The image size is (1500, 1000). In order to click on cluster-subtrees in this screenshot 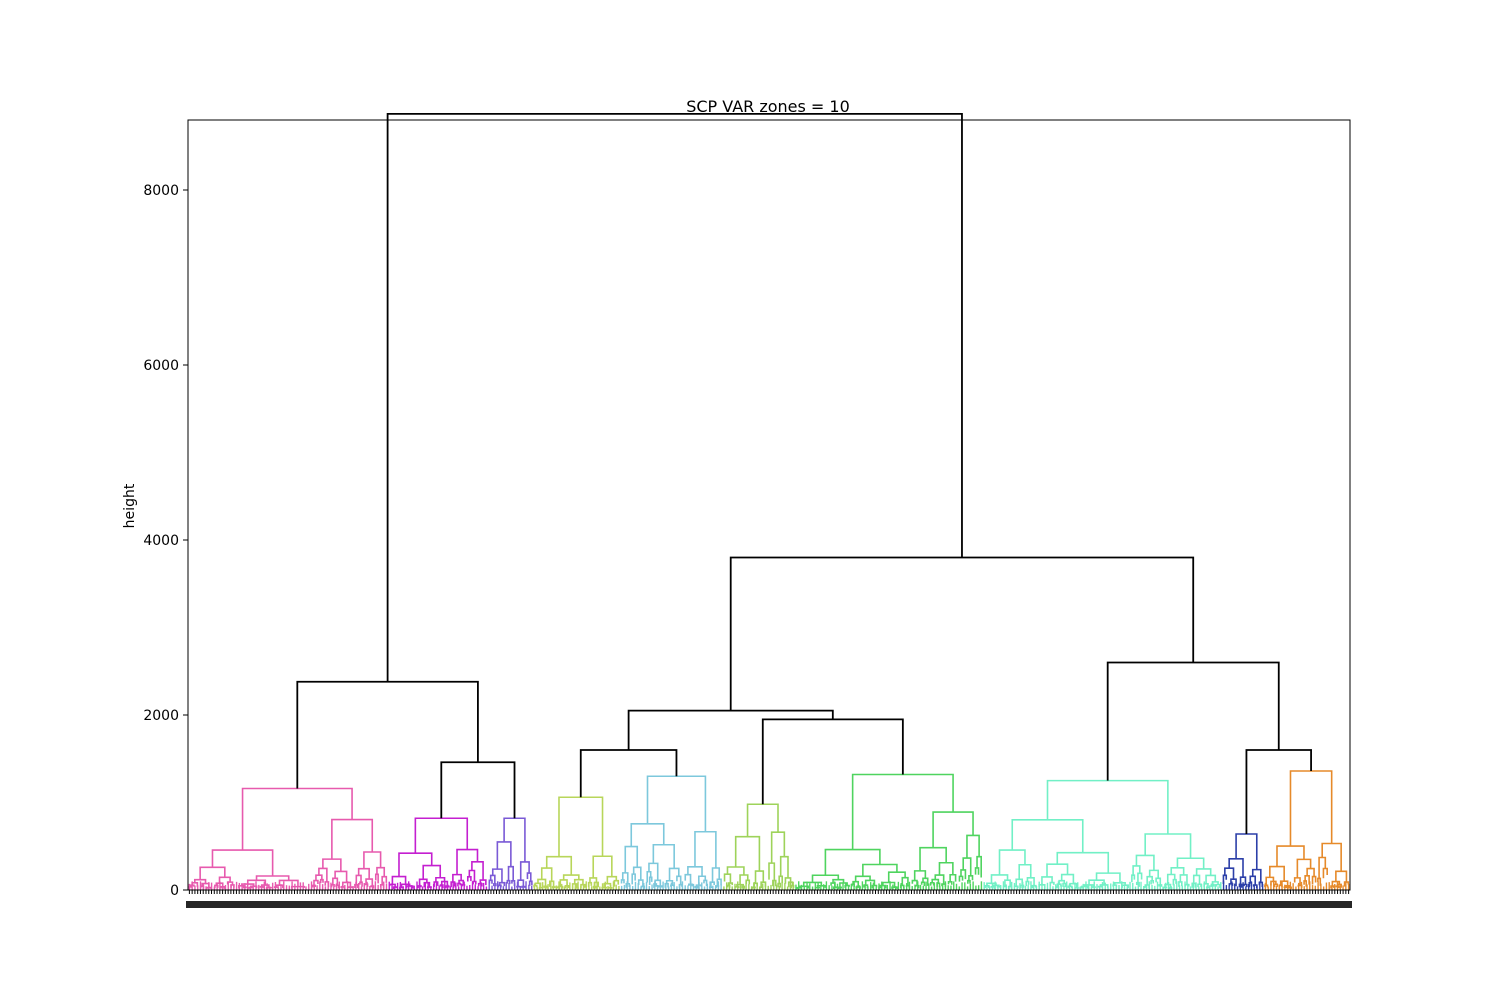, I will do `click(769, 830)`.